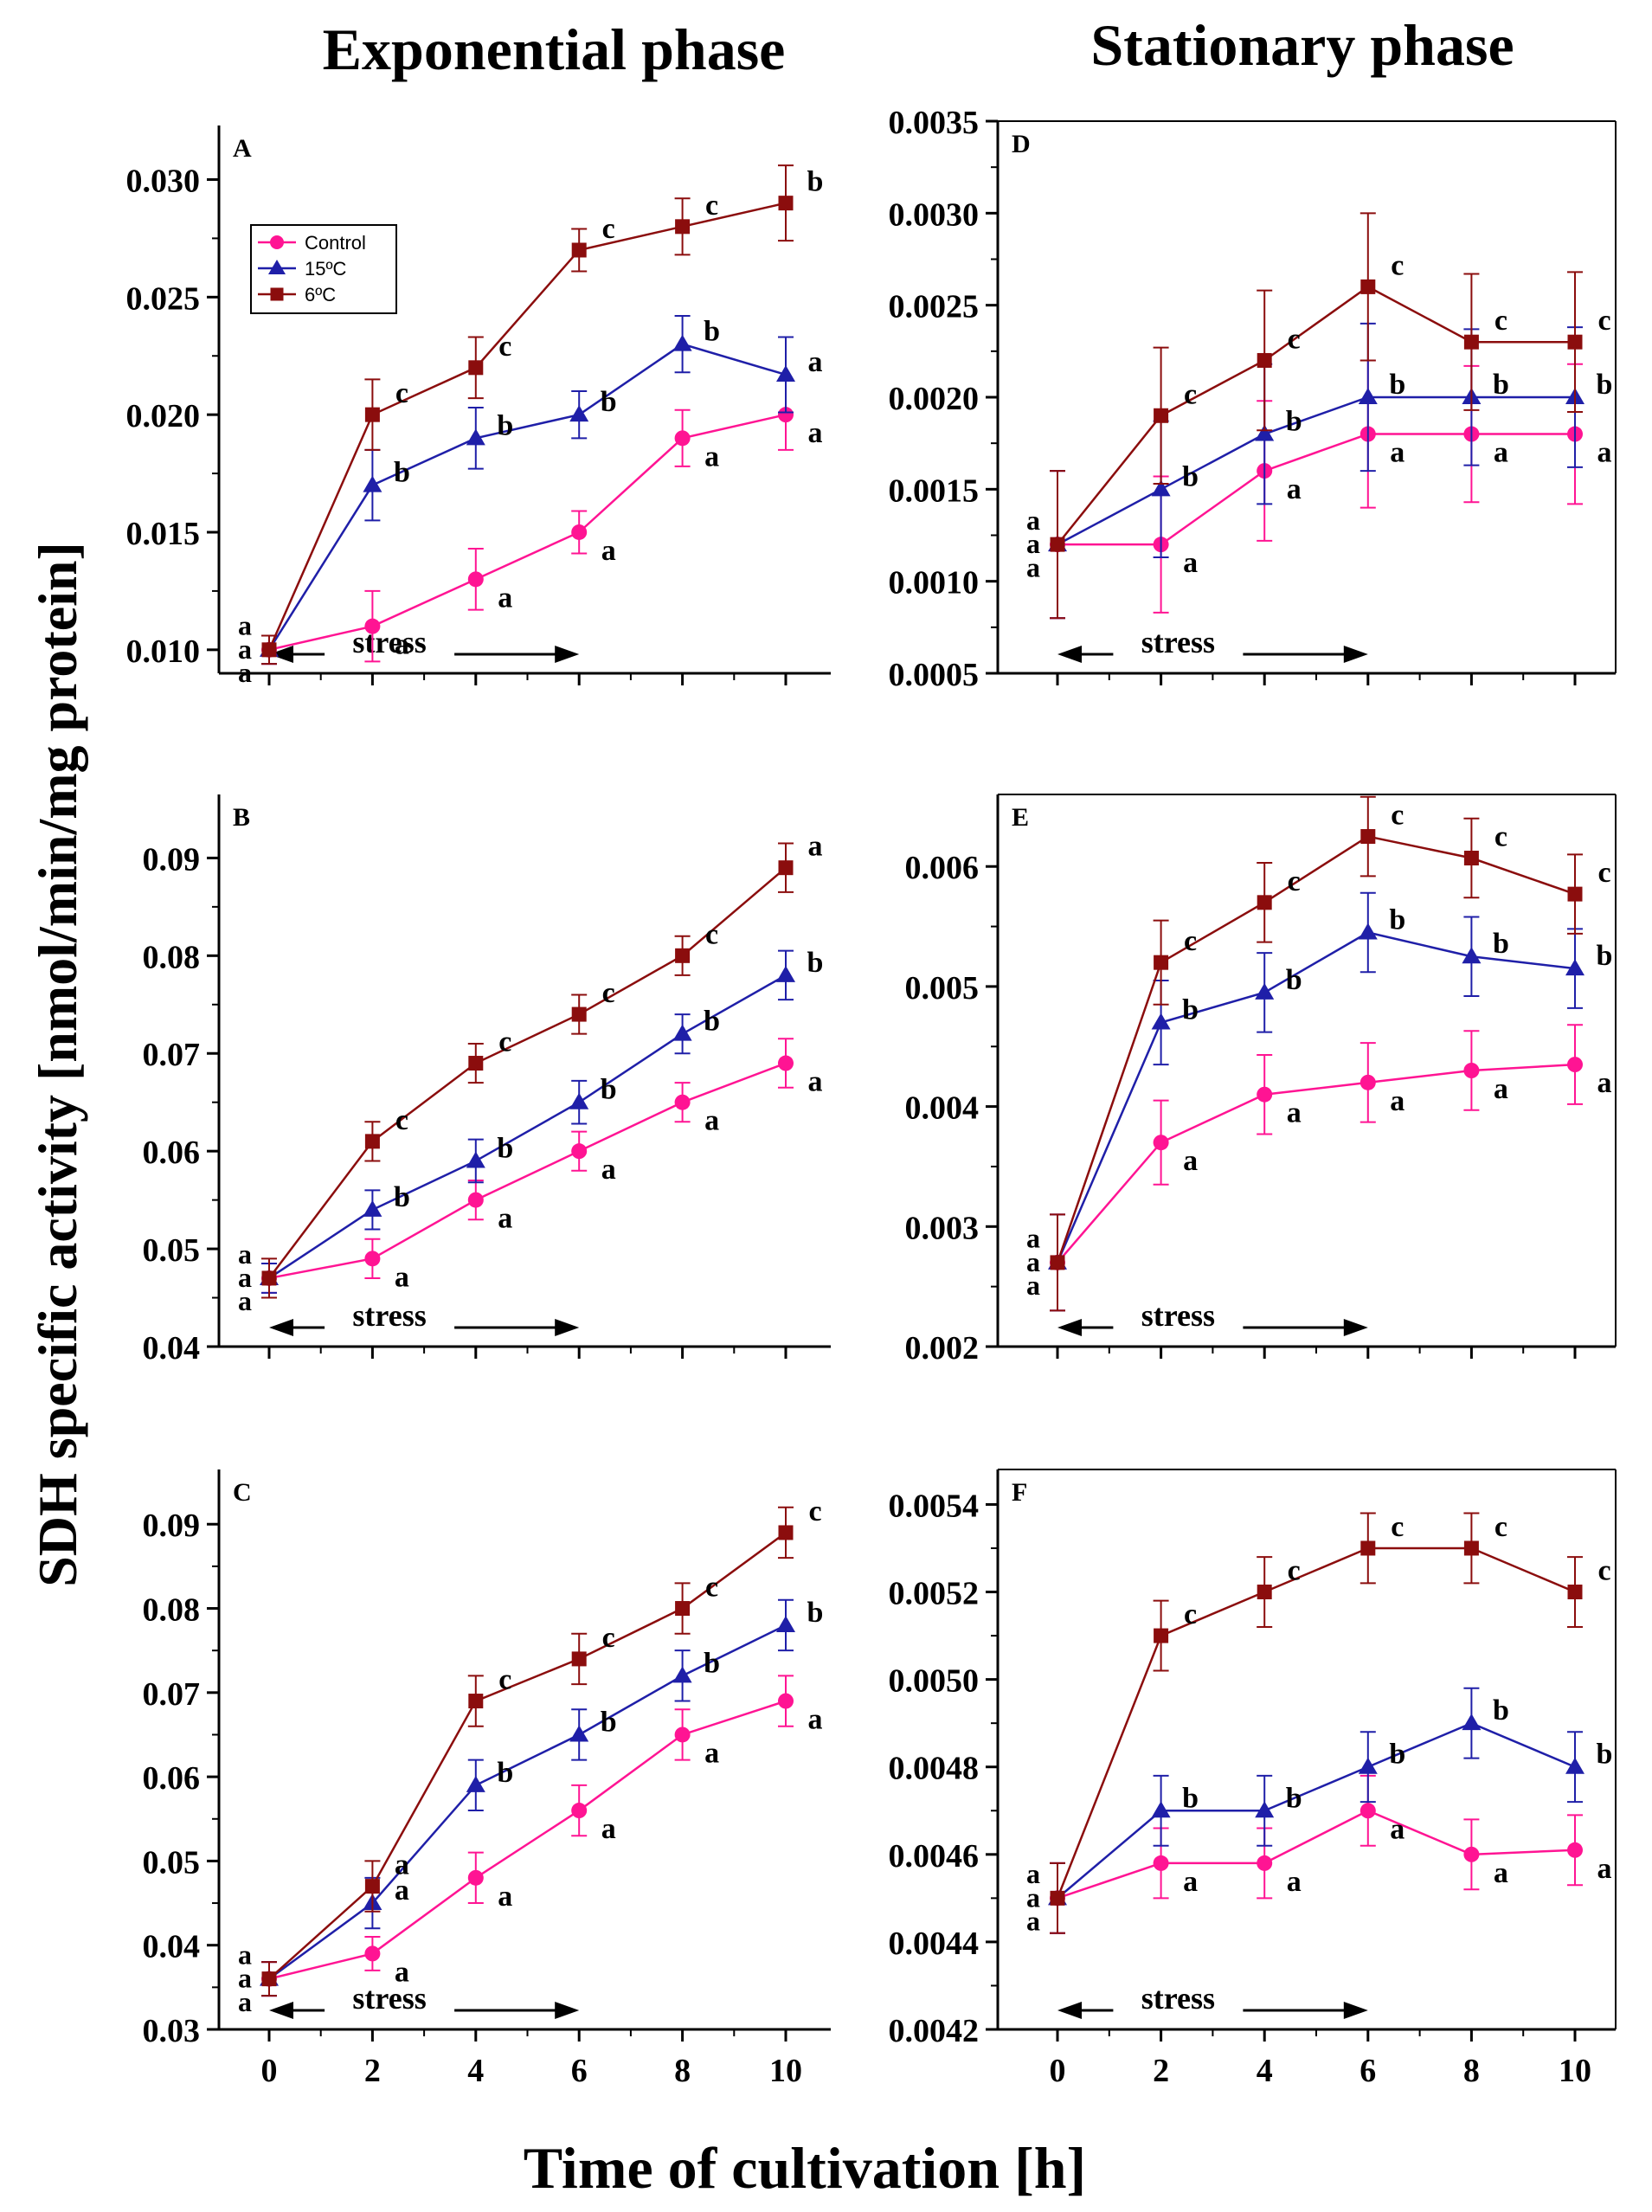 The height and width of the screenshot is (2212, 1652). What do you see at coordinates (942, 868) in the screenshot?
I see `y-tick-label: 0.006` at bounding box center [942, 868].